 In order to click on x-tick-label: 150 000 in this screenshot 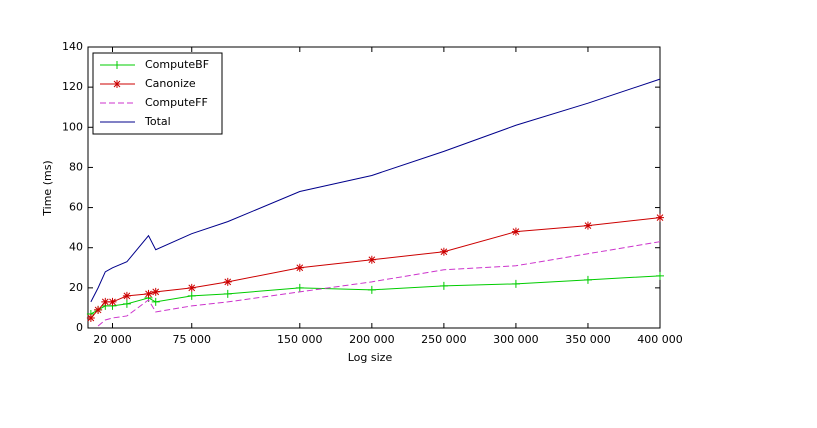, I will do `click(300, 339)`.